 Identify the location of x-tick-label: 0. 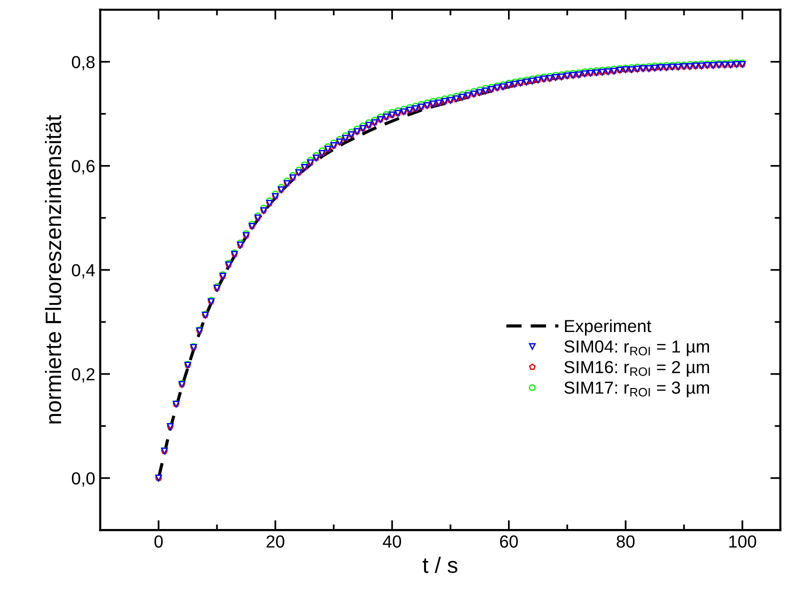
(158, 541).